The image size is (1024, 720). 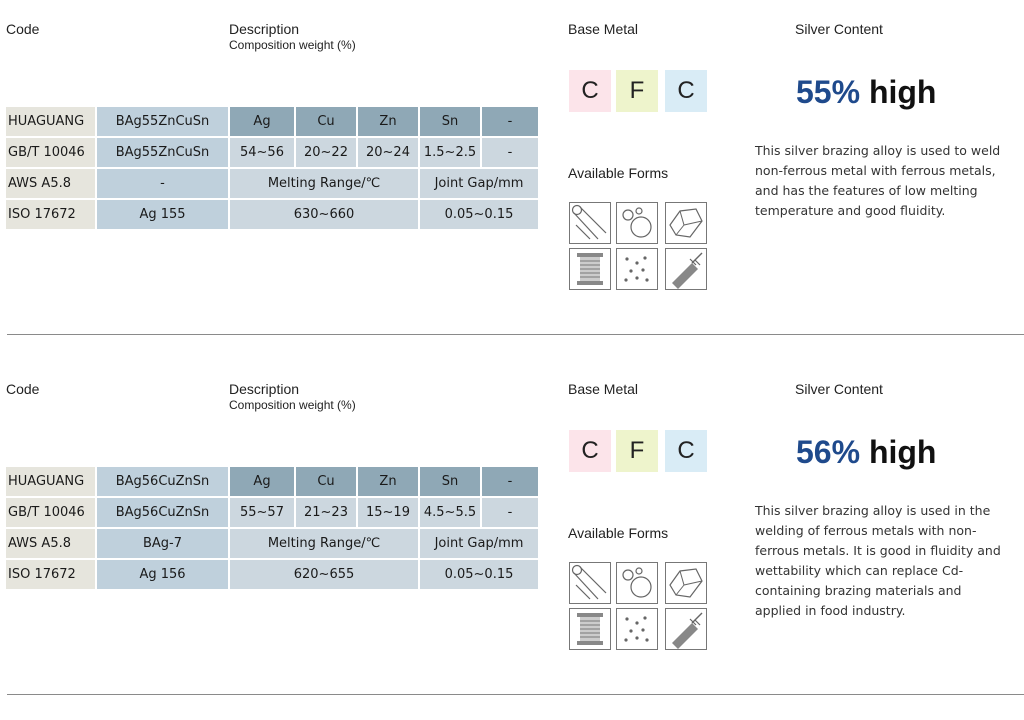 I want to click on table-row: AWS A5.8 - Melting Range/℃ Joint Gap/mm, so click(x=273, y=184).